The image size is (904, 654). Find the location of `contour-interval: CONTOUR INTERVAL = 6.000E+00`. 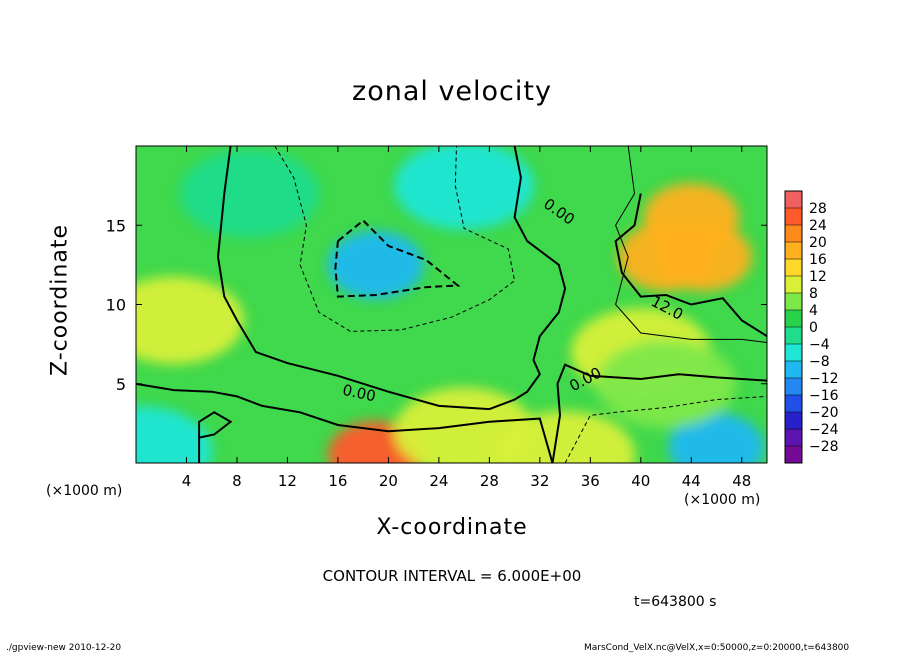

contour-interval: CONTOUR INTERVAL = 6.000E+00 is located at coordinates (452, 576).